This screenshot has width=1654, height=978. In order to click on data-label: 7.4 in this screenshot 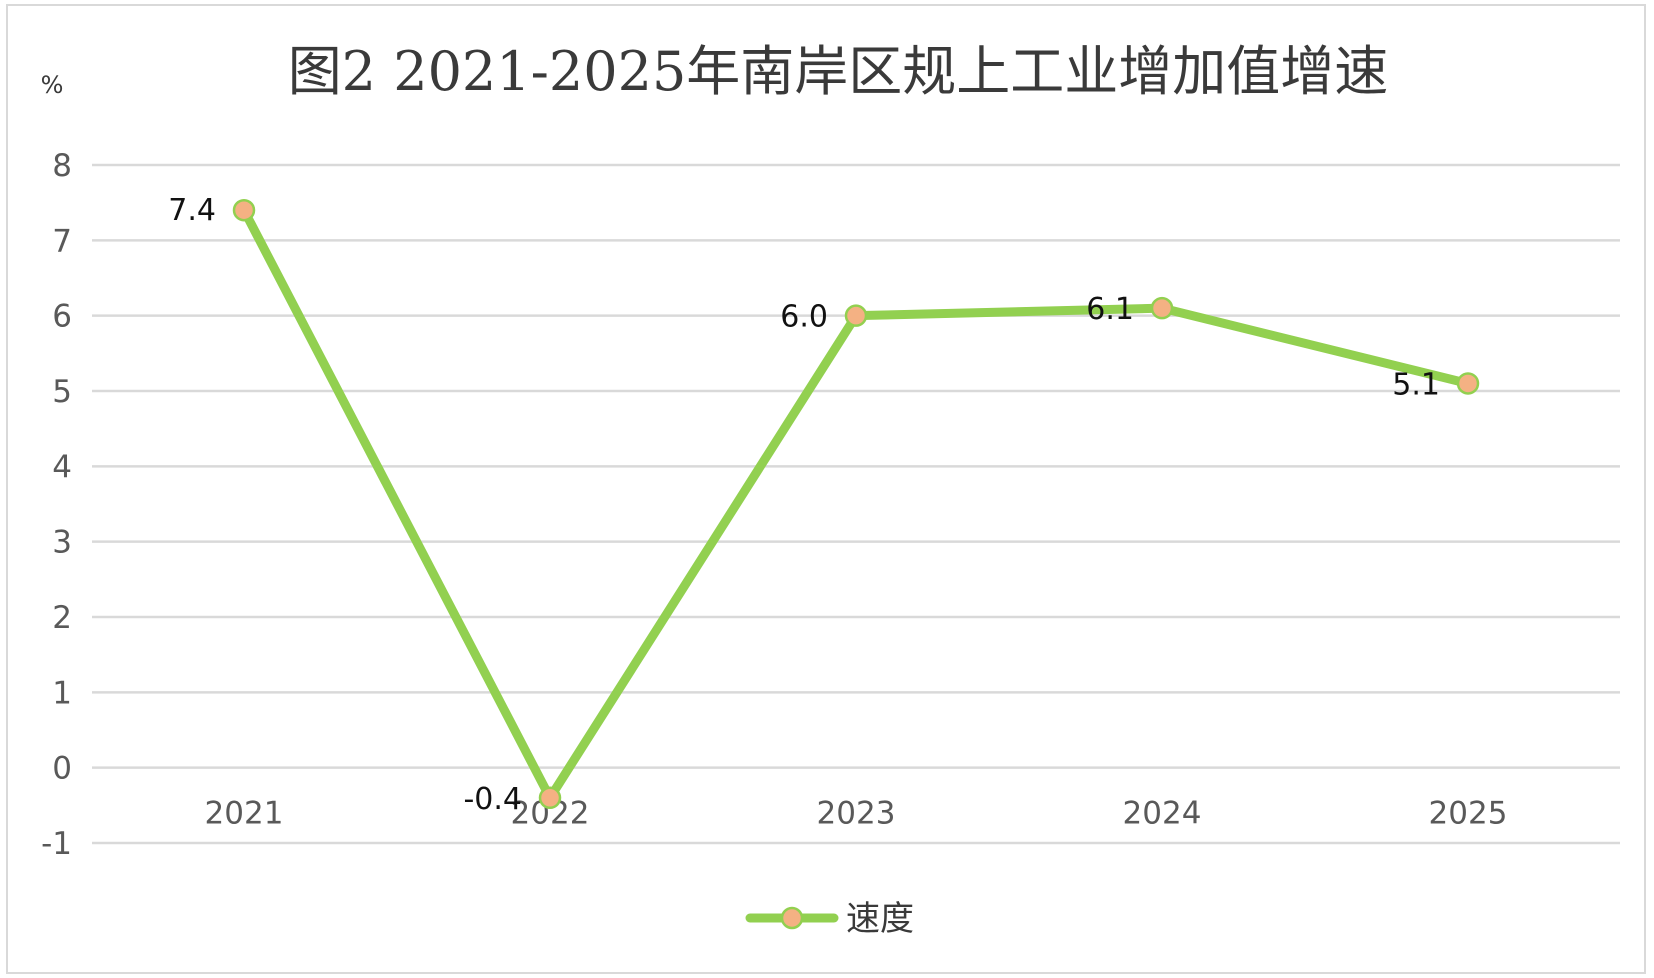, I will do `click(192, 210)`.